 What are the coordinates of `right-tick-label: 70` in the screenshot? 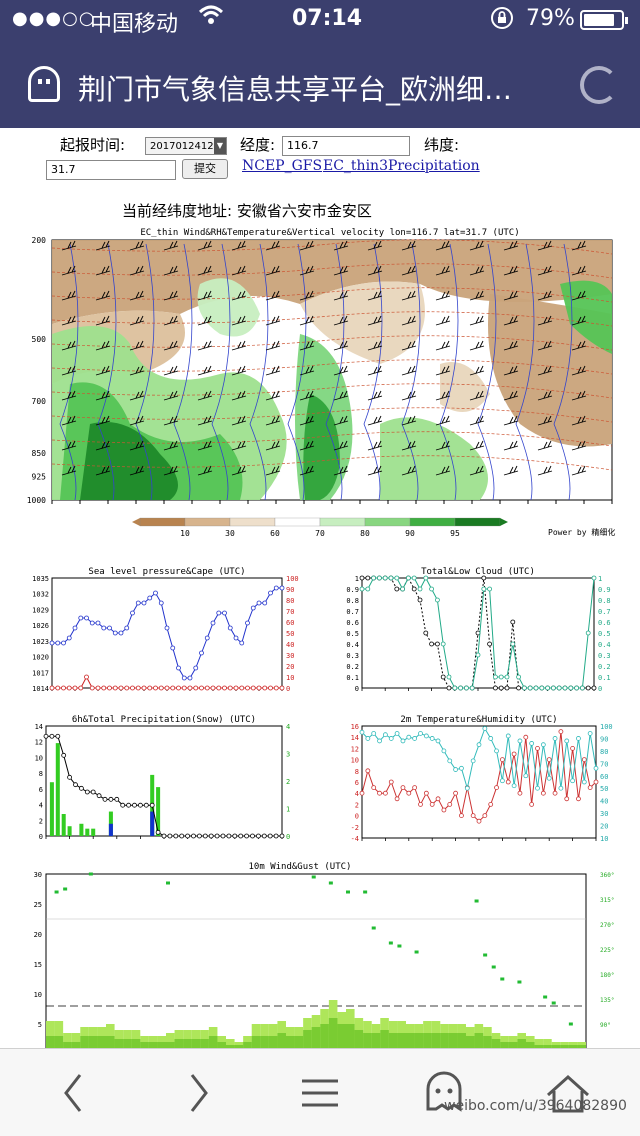 It's located at (604, 764).